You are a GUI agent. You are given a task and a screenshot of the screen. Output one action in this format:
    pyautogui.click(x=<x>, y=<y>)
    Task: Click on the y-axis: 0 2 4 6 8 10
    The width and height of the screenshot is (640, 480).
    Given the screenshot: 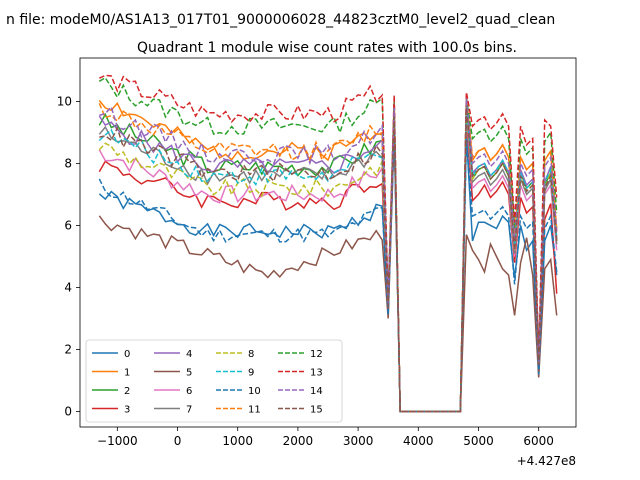 What is the action you would take?
    pyautogui.click(x=68, y=256)
    